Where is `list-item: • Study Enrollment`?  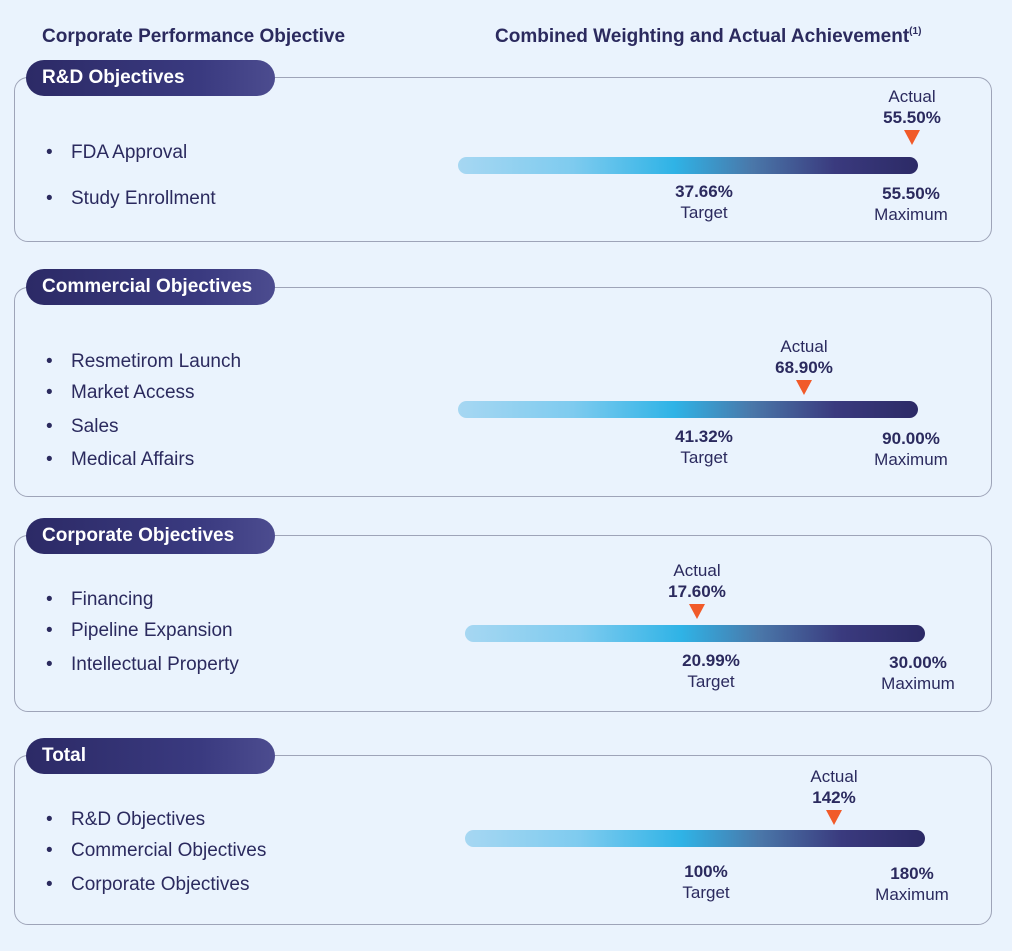
list-item: • Study Enrollment is located at coordinates (131, 199).